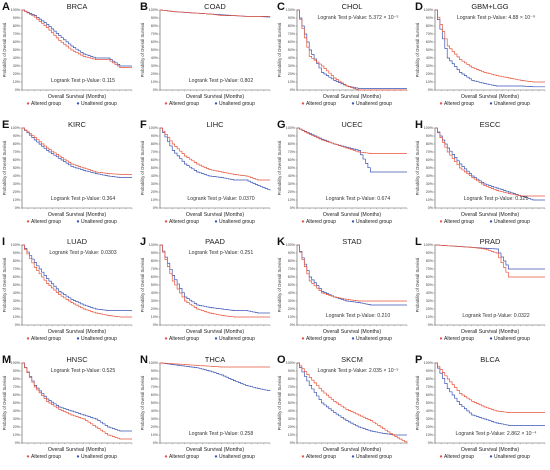 The image size is (550, 470). Describe the element at coordinates (489, 241) in the screenshot. I see `chart-title: PRAD` at that location.